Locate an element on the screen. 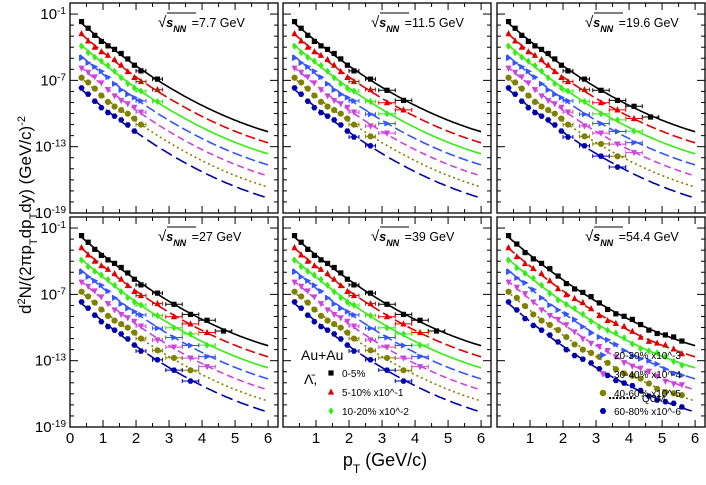 The image size is (706, 485). x-tick-label: 5 is located at coordinates (448, 438).